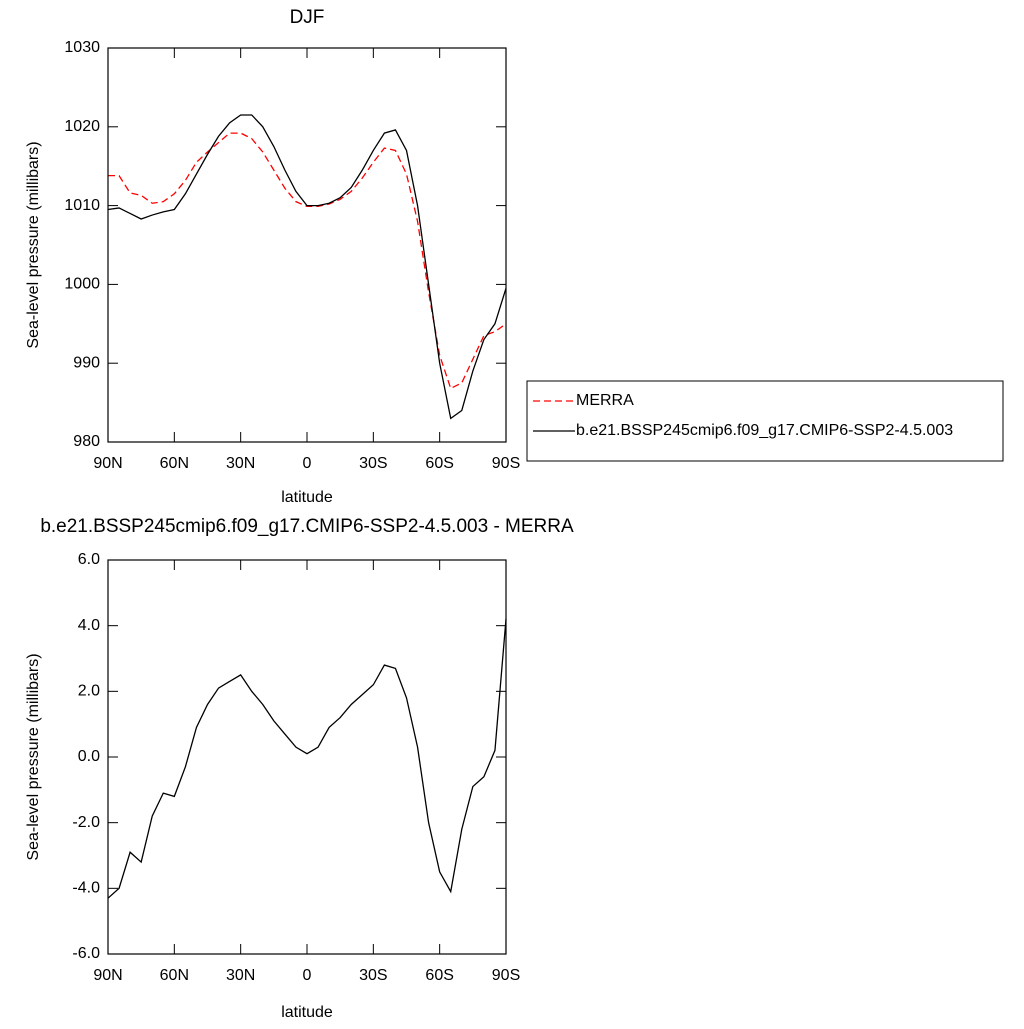 The height and width of the screenshot is (1029, 1024). I want to click on y-tick-label: -6.0, so click(86, 953).